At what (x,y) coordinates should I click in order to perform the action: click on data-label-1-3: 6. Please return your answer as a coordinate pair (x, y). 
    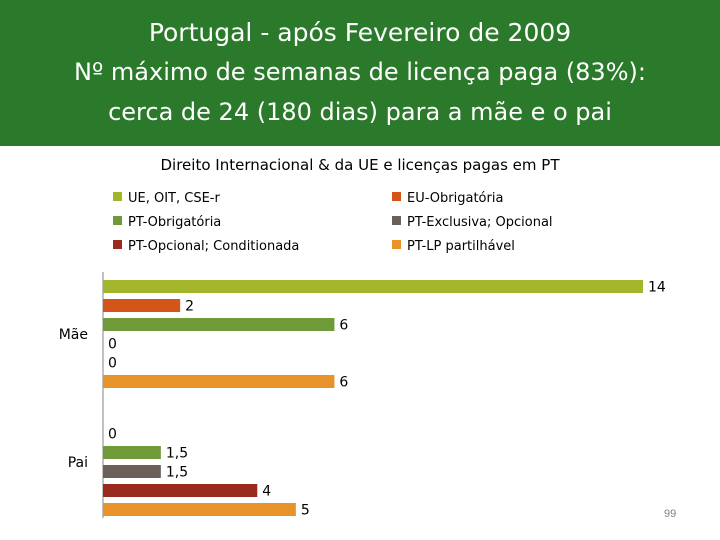
    Looking at the image, I should click on (343, 326).